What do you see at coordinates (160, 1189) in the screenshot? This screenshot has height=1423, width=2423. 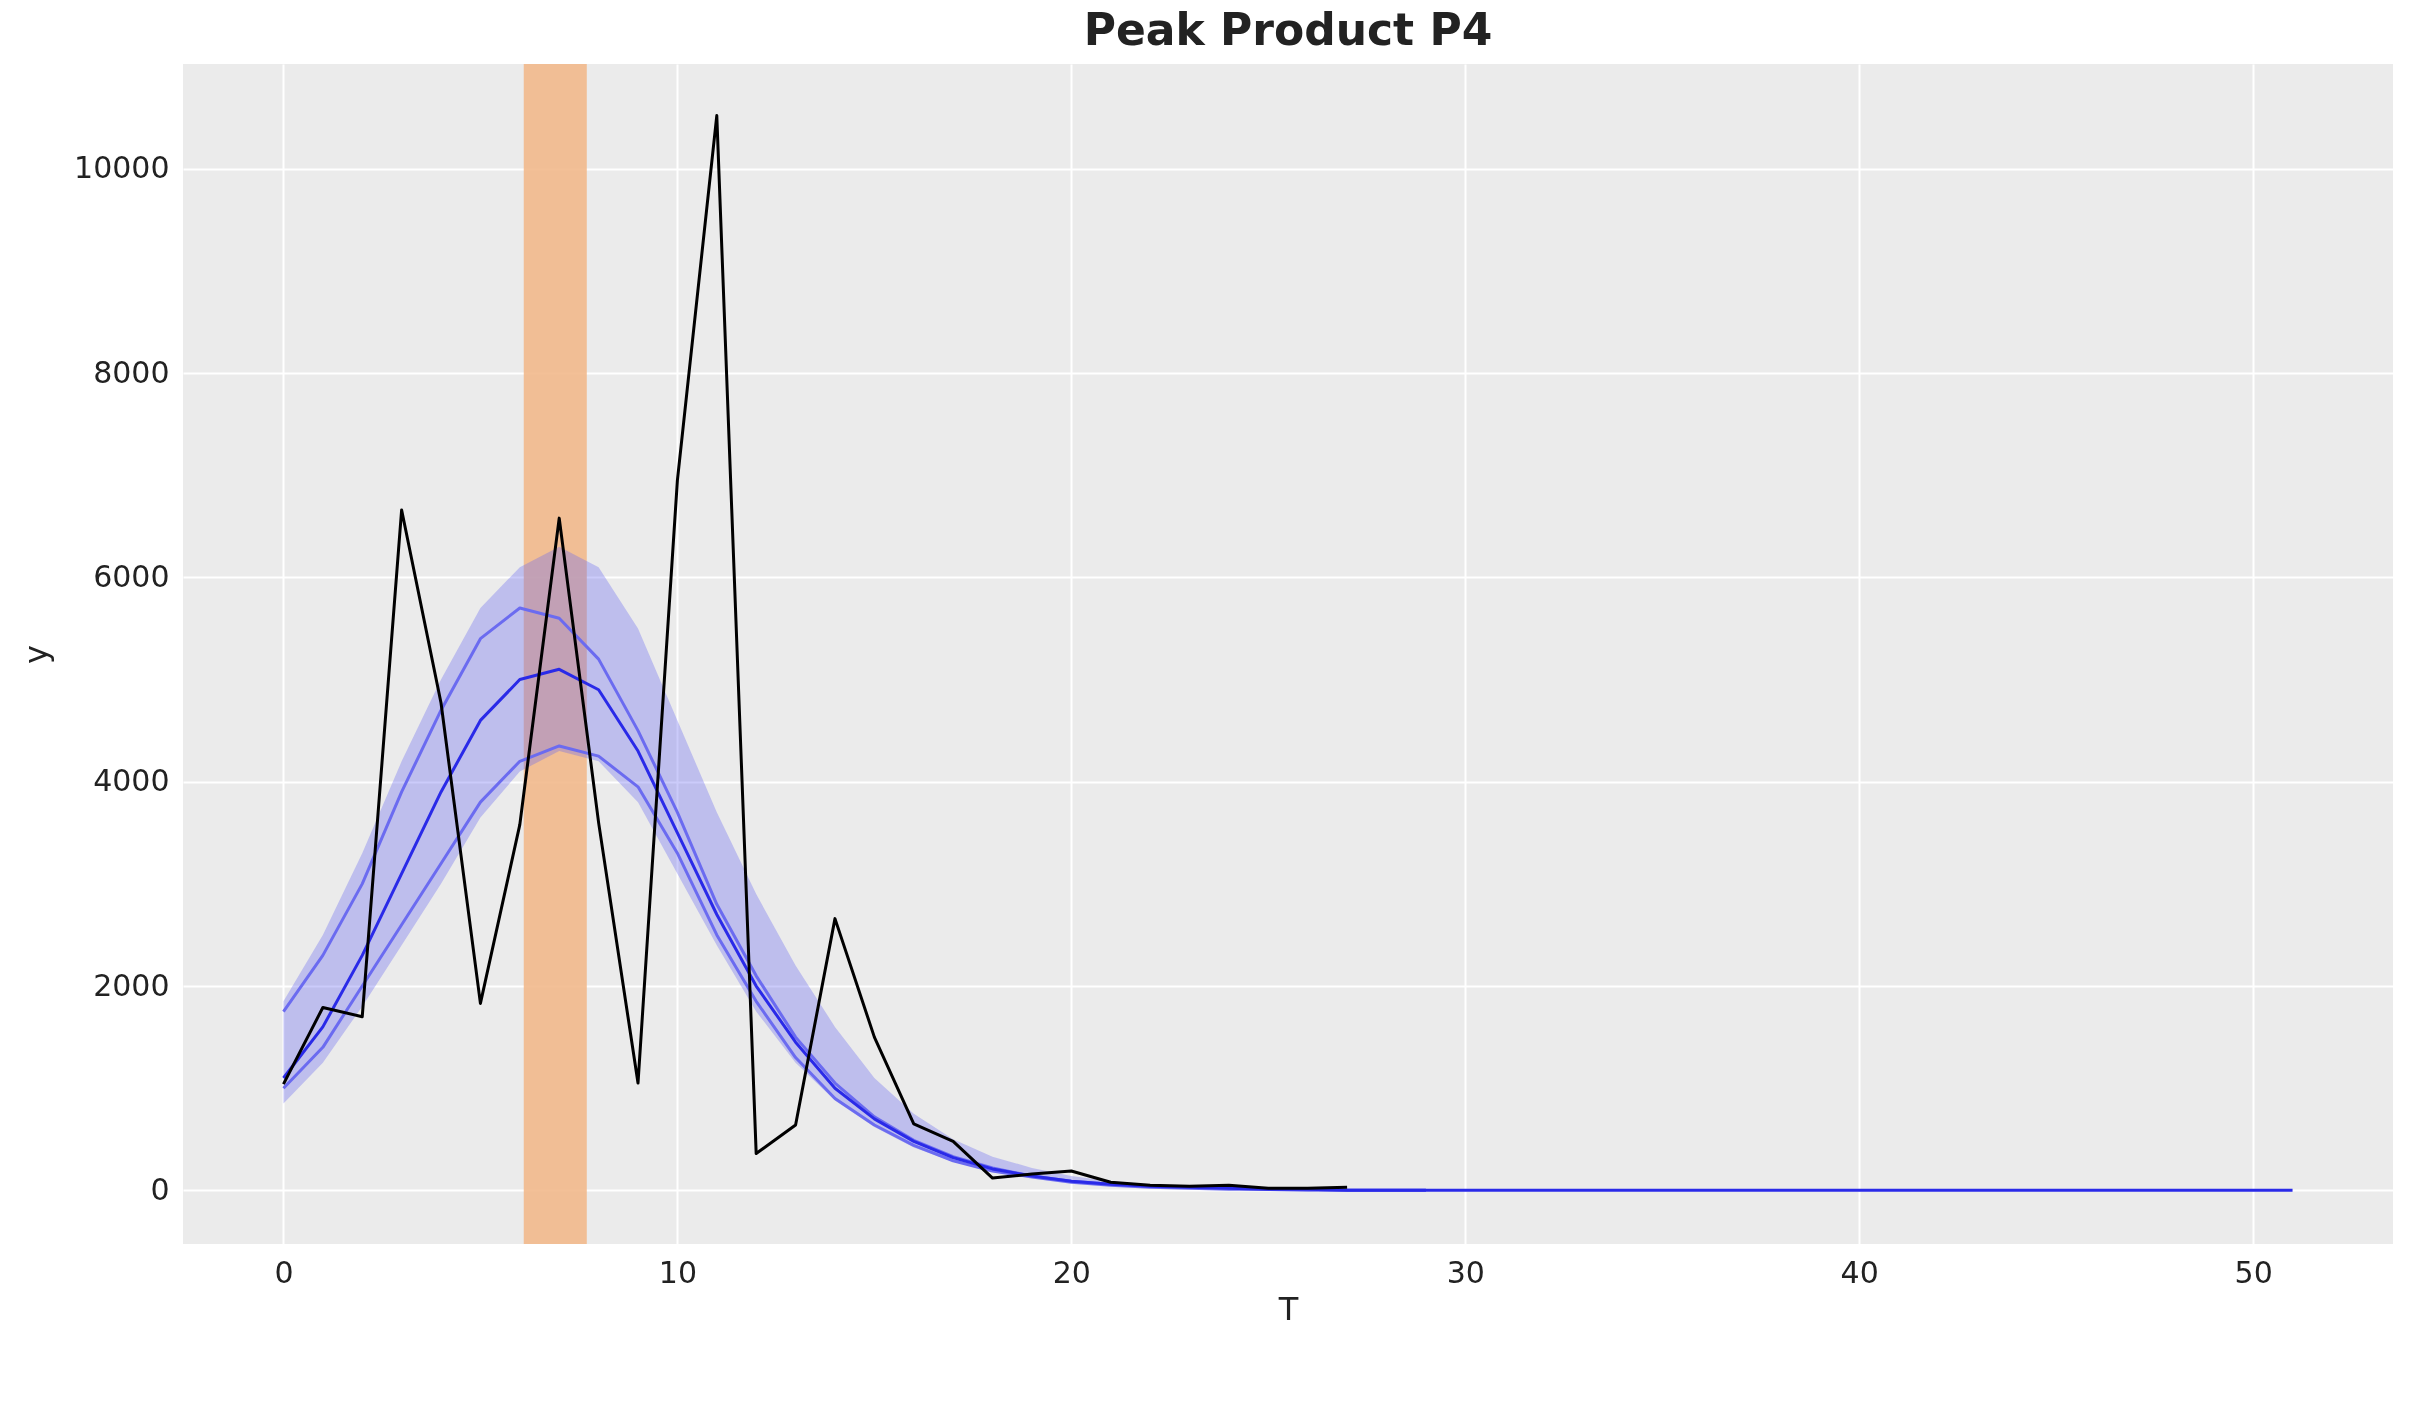 I see `y-tick-label: 0` at bounding box center [160, 1189].